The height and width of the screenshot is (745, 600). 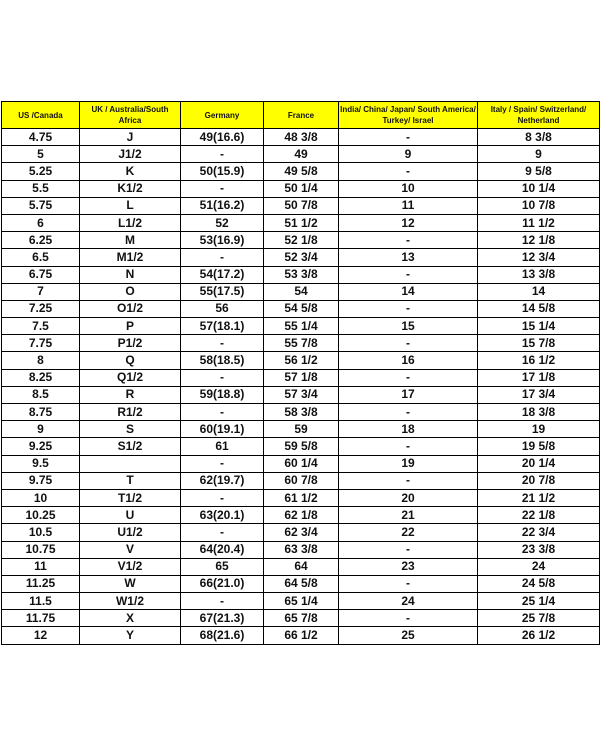 What do you see at coordinates (300, 377) in the screenshot?
I see `table-row: 8.25 Q1/2-57 1/8-17 1/8` at bounding box center [300, 377].